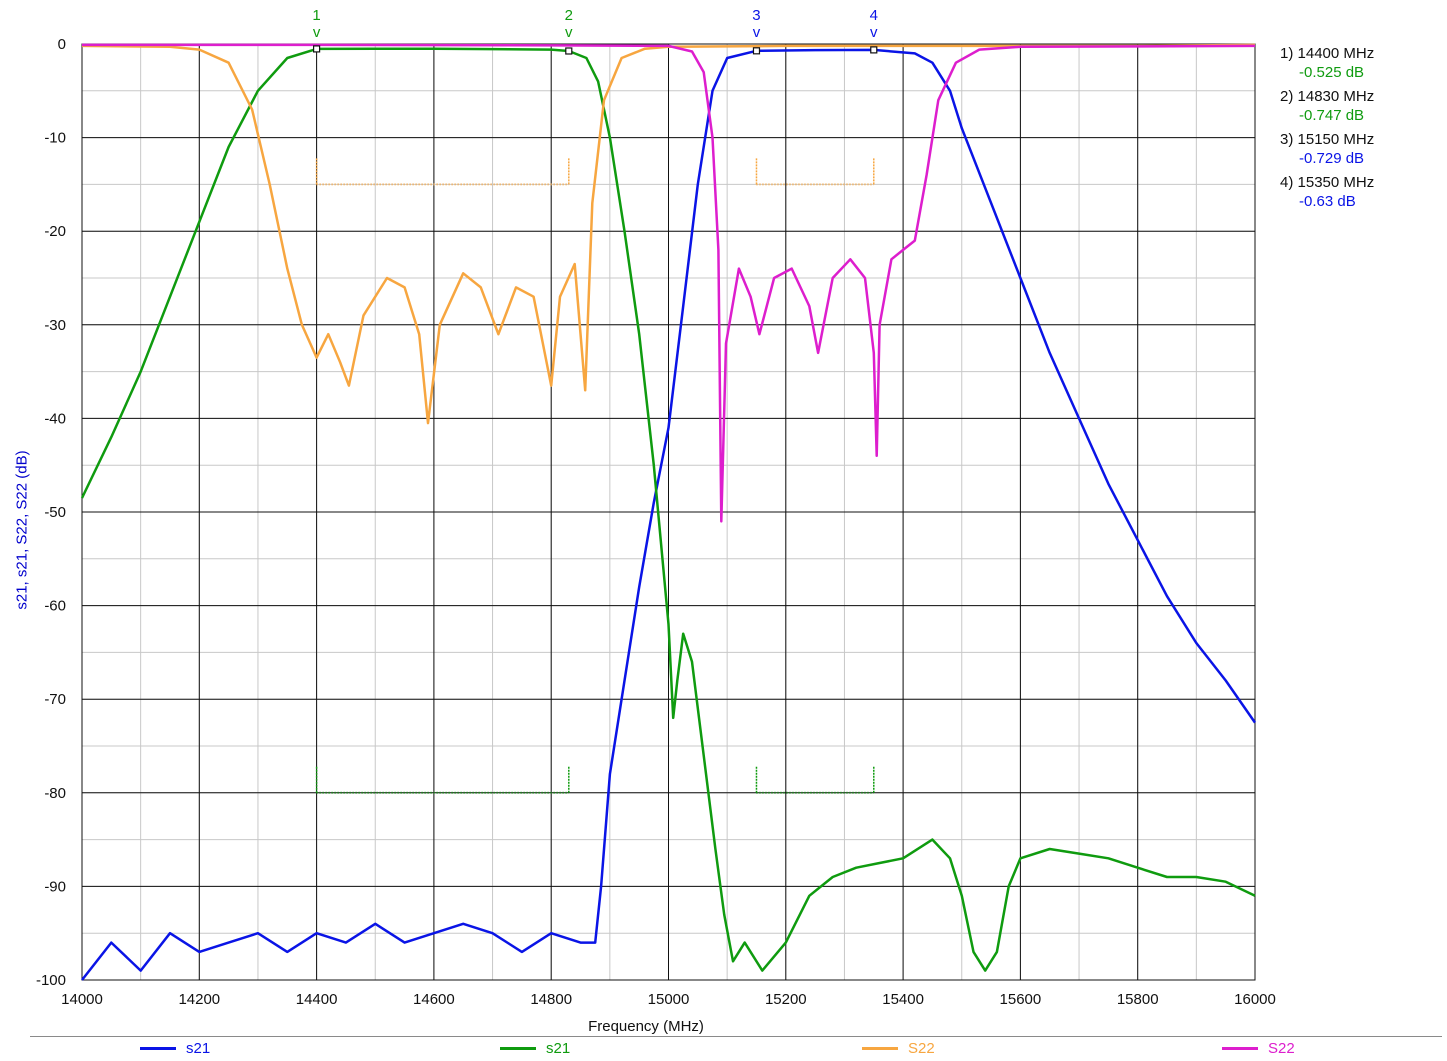 This screenshot has height=1061, width=1447. I want to click on x-axis-label: Frequency (MHz), so click(646, 1026).